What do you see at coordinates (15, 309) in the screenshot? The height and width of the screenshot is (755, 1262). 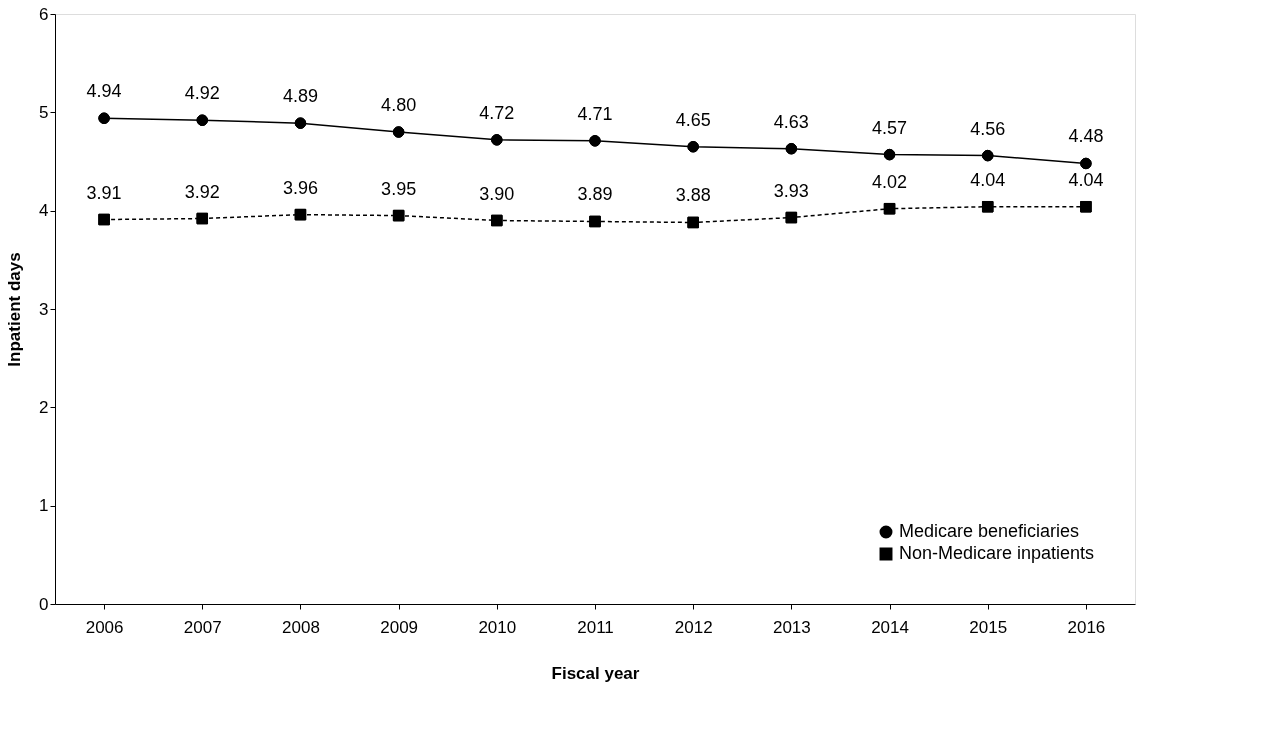 I see `y-axis-title: Inpatient days` at bounding box center [15, 309].